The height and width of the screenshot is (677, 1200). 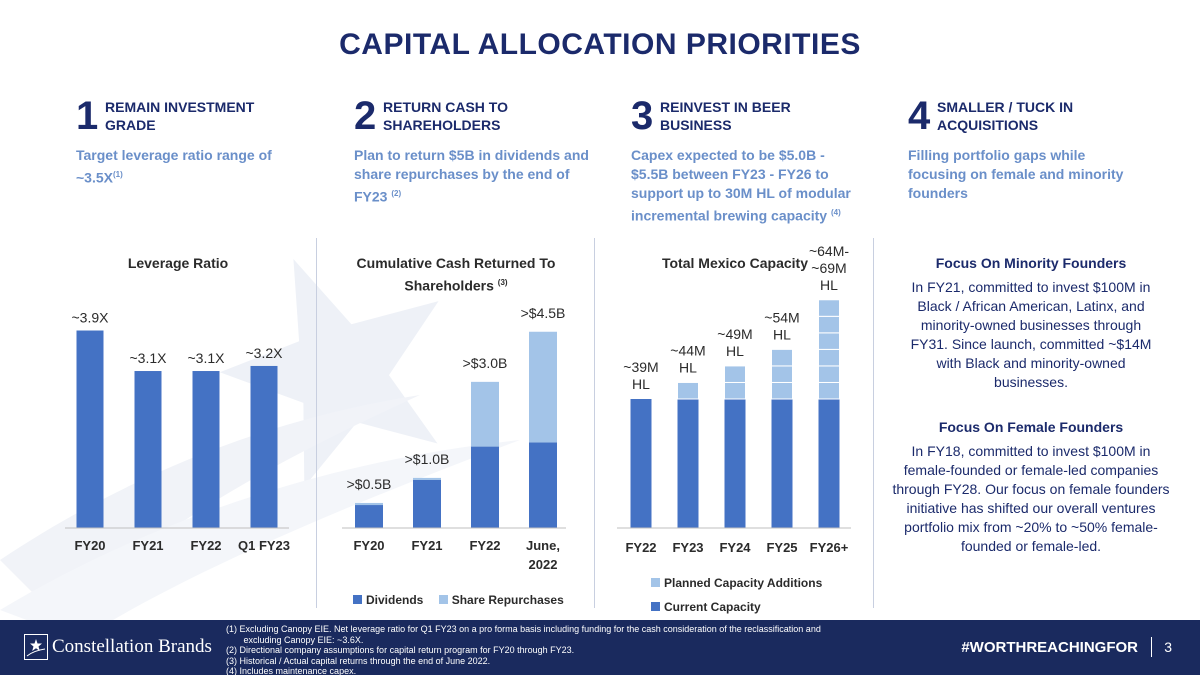 I want to click on legend-label: Share Repurchases, so click(x=507, y=600).